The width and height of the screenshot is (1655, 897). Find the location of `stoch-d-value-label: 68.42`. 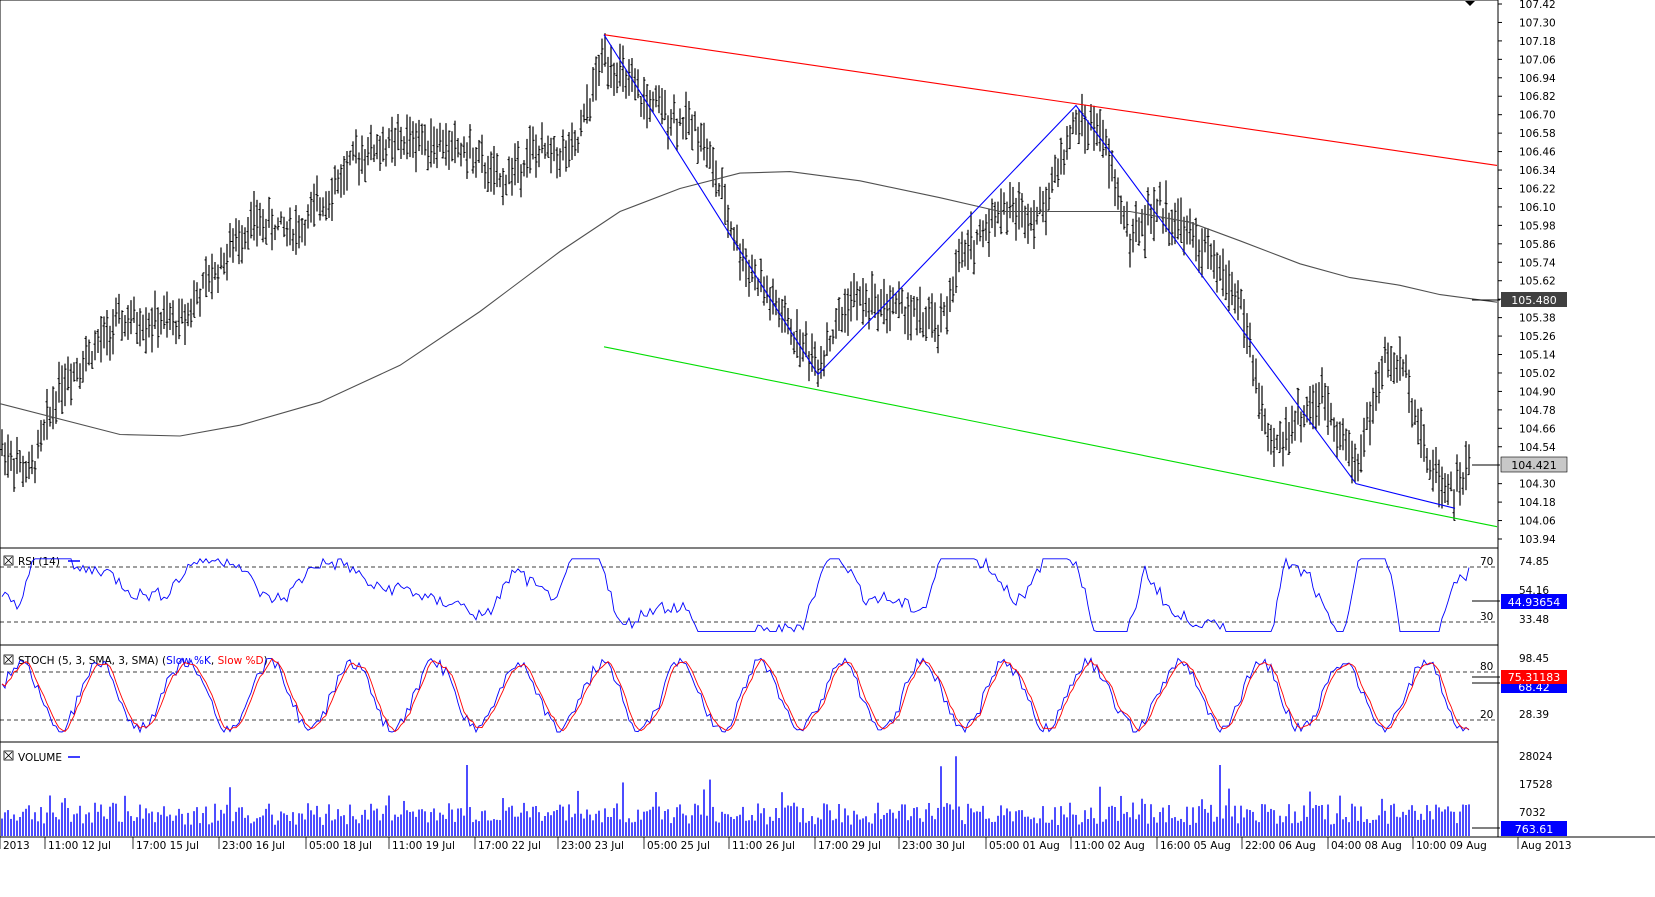

stoch-d-value-label: 68.42 is located at coordinates (1534, 687).